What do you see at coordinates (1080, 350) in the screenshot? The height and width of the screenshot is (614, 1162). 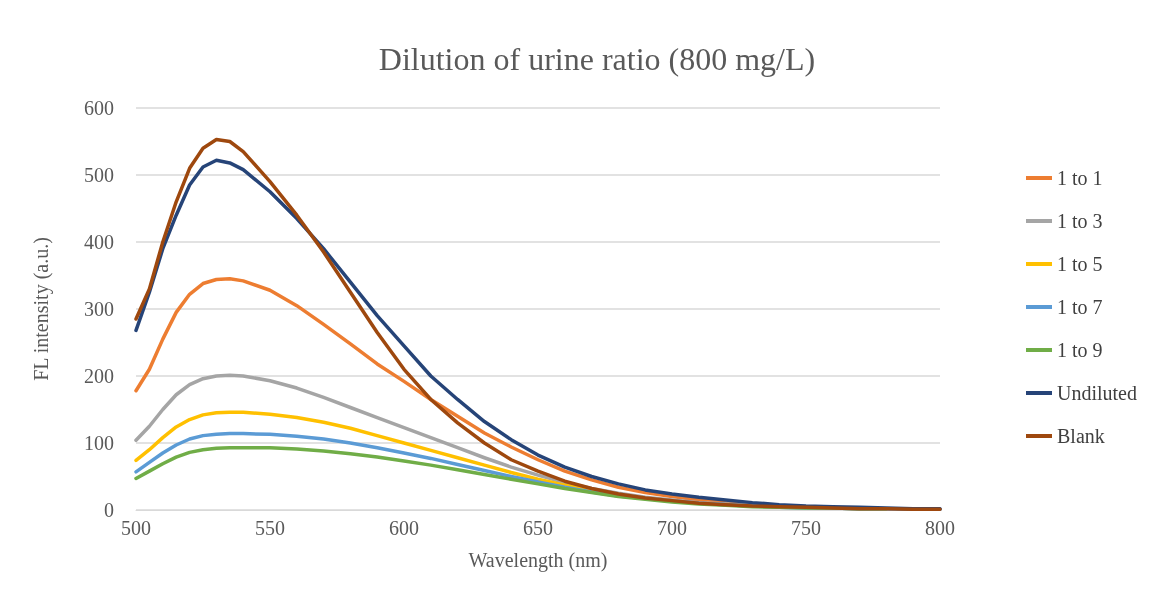 I see `legend-label: 1 to 9` at bounding box center [1080, 350].